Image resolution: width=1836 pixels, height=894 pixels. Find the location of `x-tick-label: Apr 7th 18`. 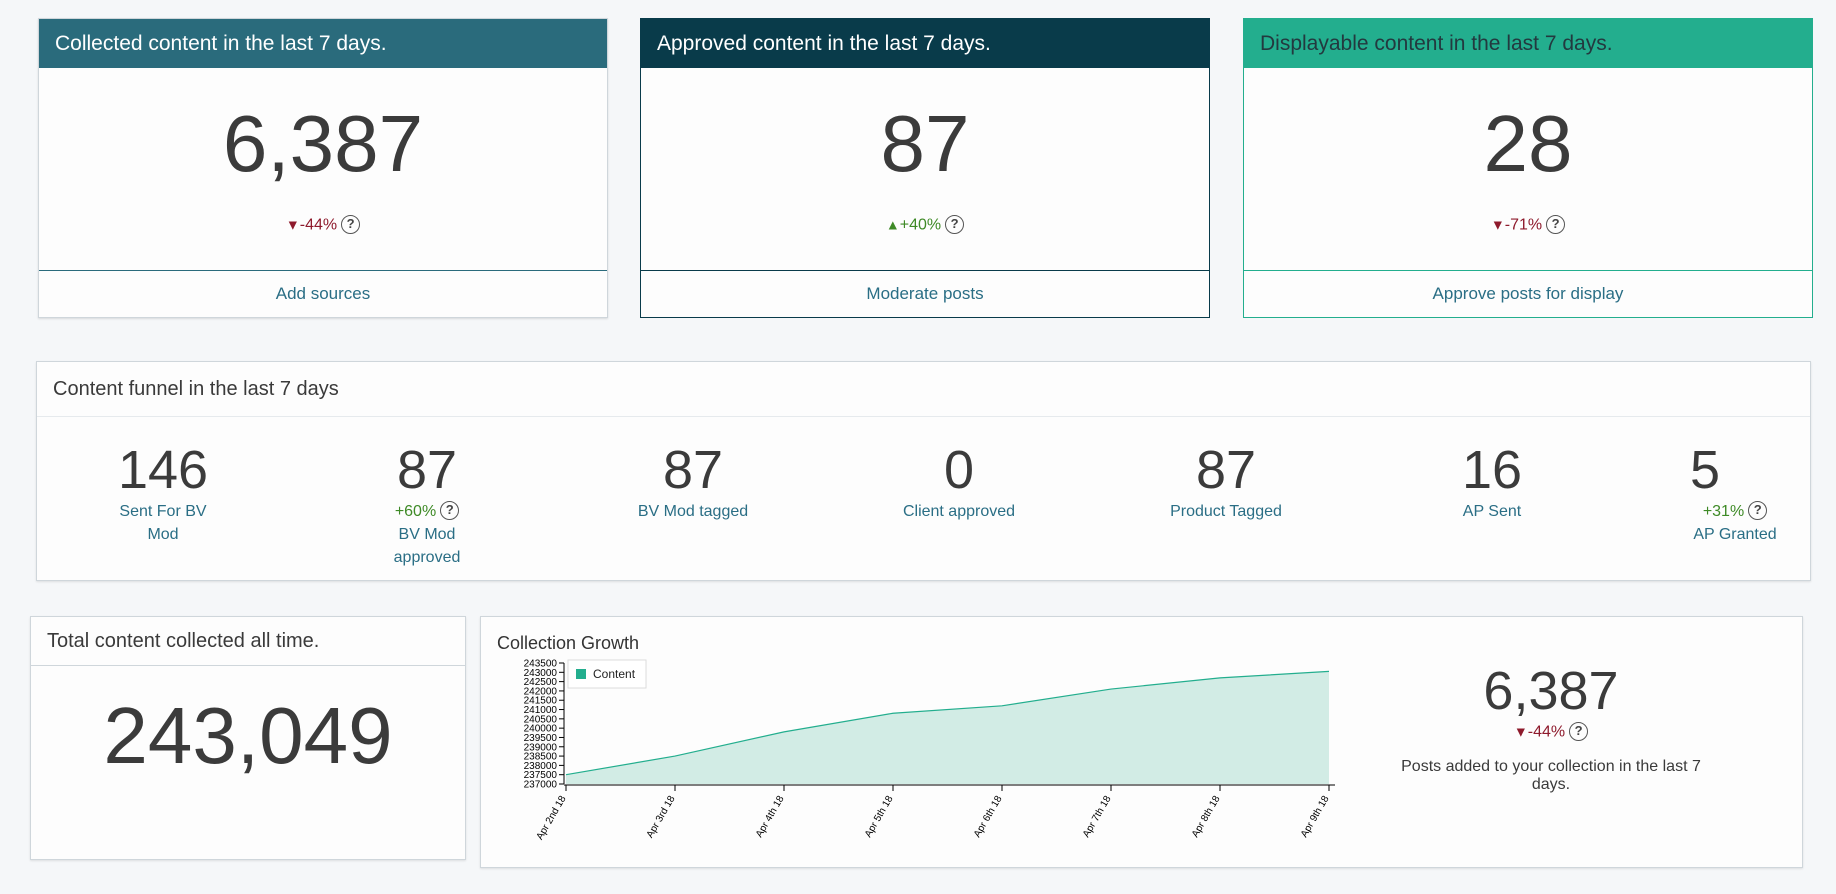

x-tick-label: Apr 7th 18 is located at coordinates (1097, 817).